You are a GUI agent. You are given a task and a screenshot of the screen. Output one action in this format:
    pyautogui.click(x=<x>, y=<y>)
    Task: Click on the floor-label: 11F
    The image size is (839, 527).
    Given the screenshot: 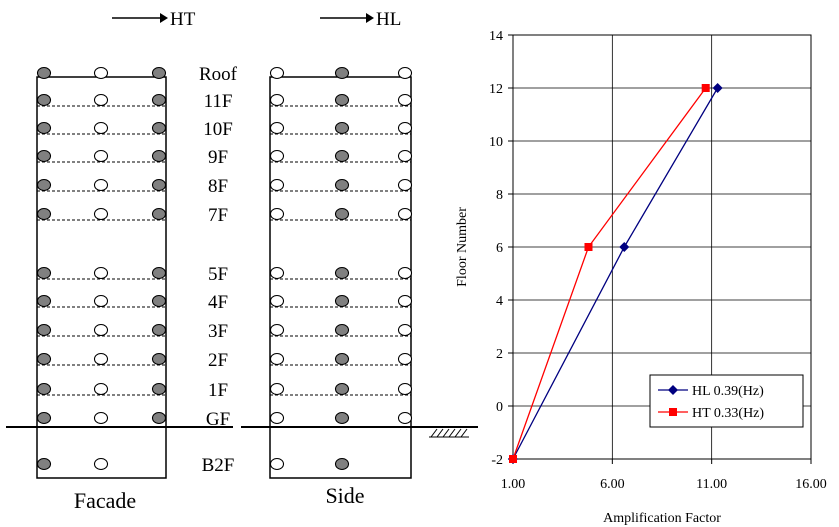 What is the action you would take?
    pyautogui.click(x=218, y=101)
    